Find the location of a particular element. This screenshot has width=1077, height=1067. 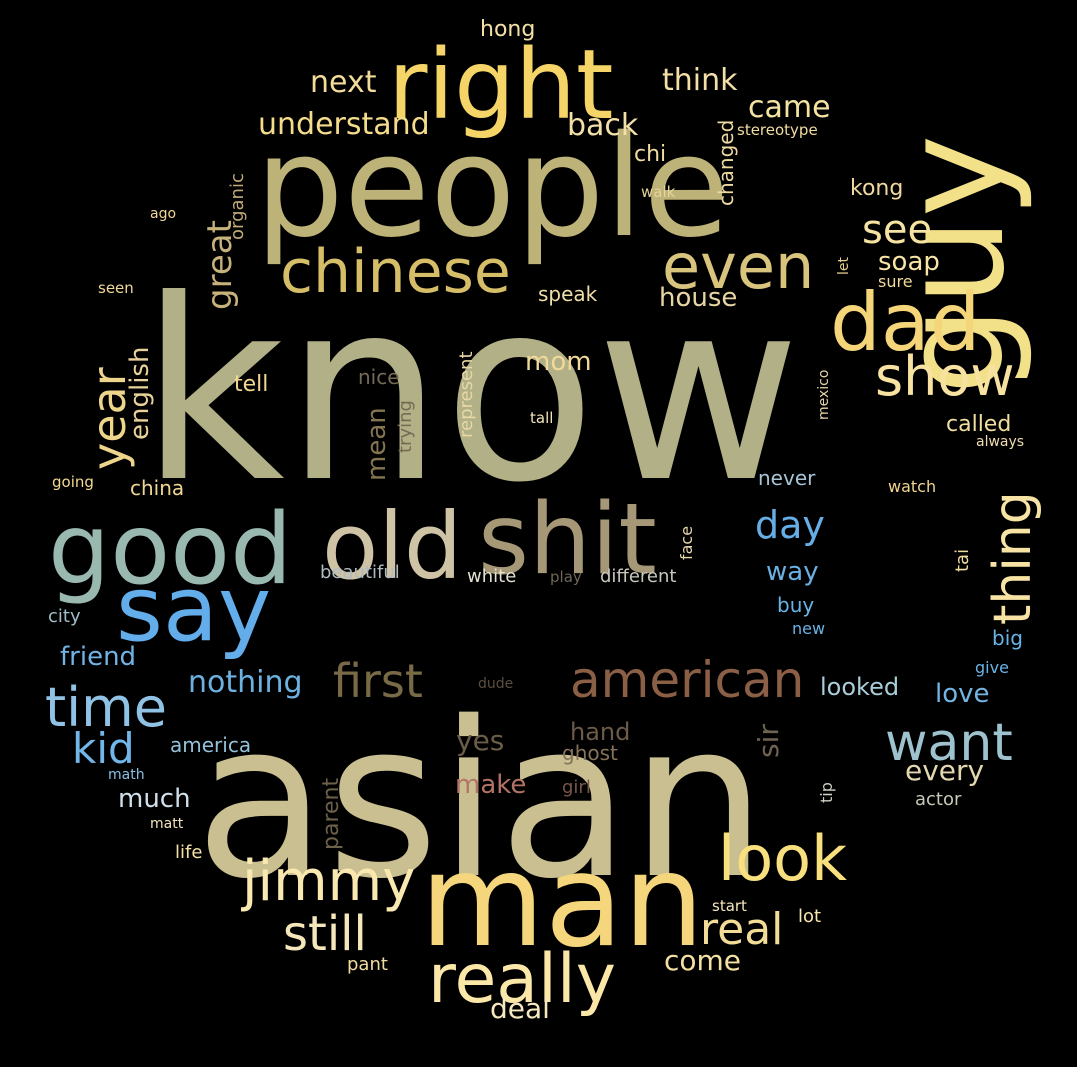

word-organic: organic is located at coordinates (237, 206).